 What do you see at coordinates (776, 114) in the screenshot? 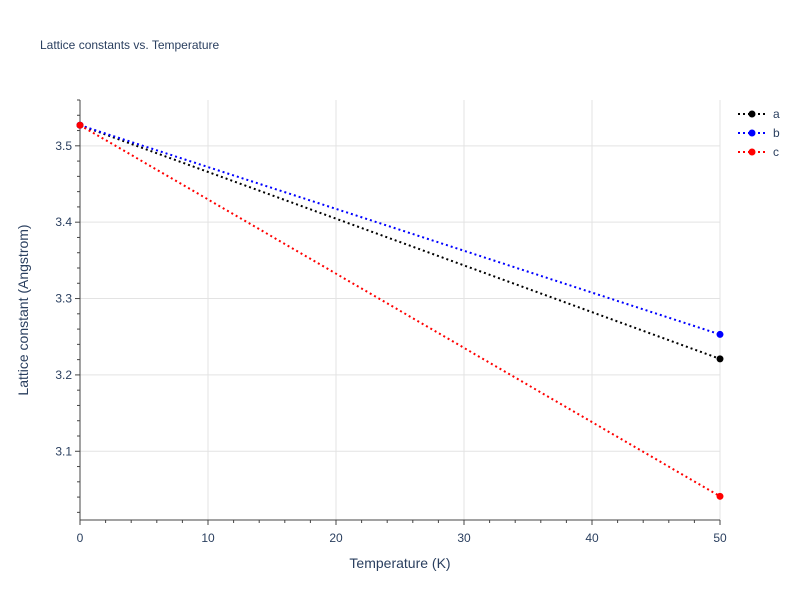
I see `legend-label-a: a` at bounding box center [776, 114].